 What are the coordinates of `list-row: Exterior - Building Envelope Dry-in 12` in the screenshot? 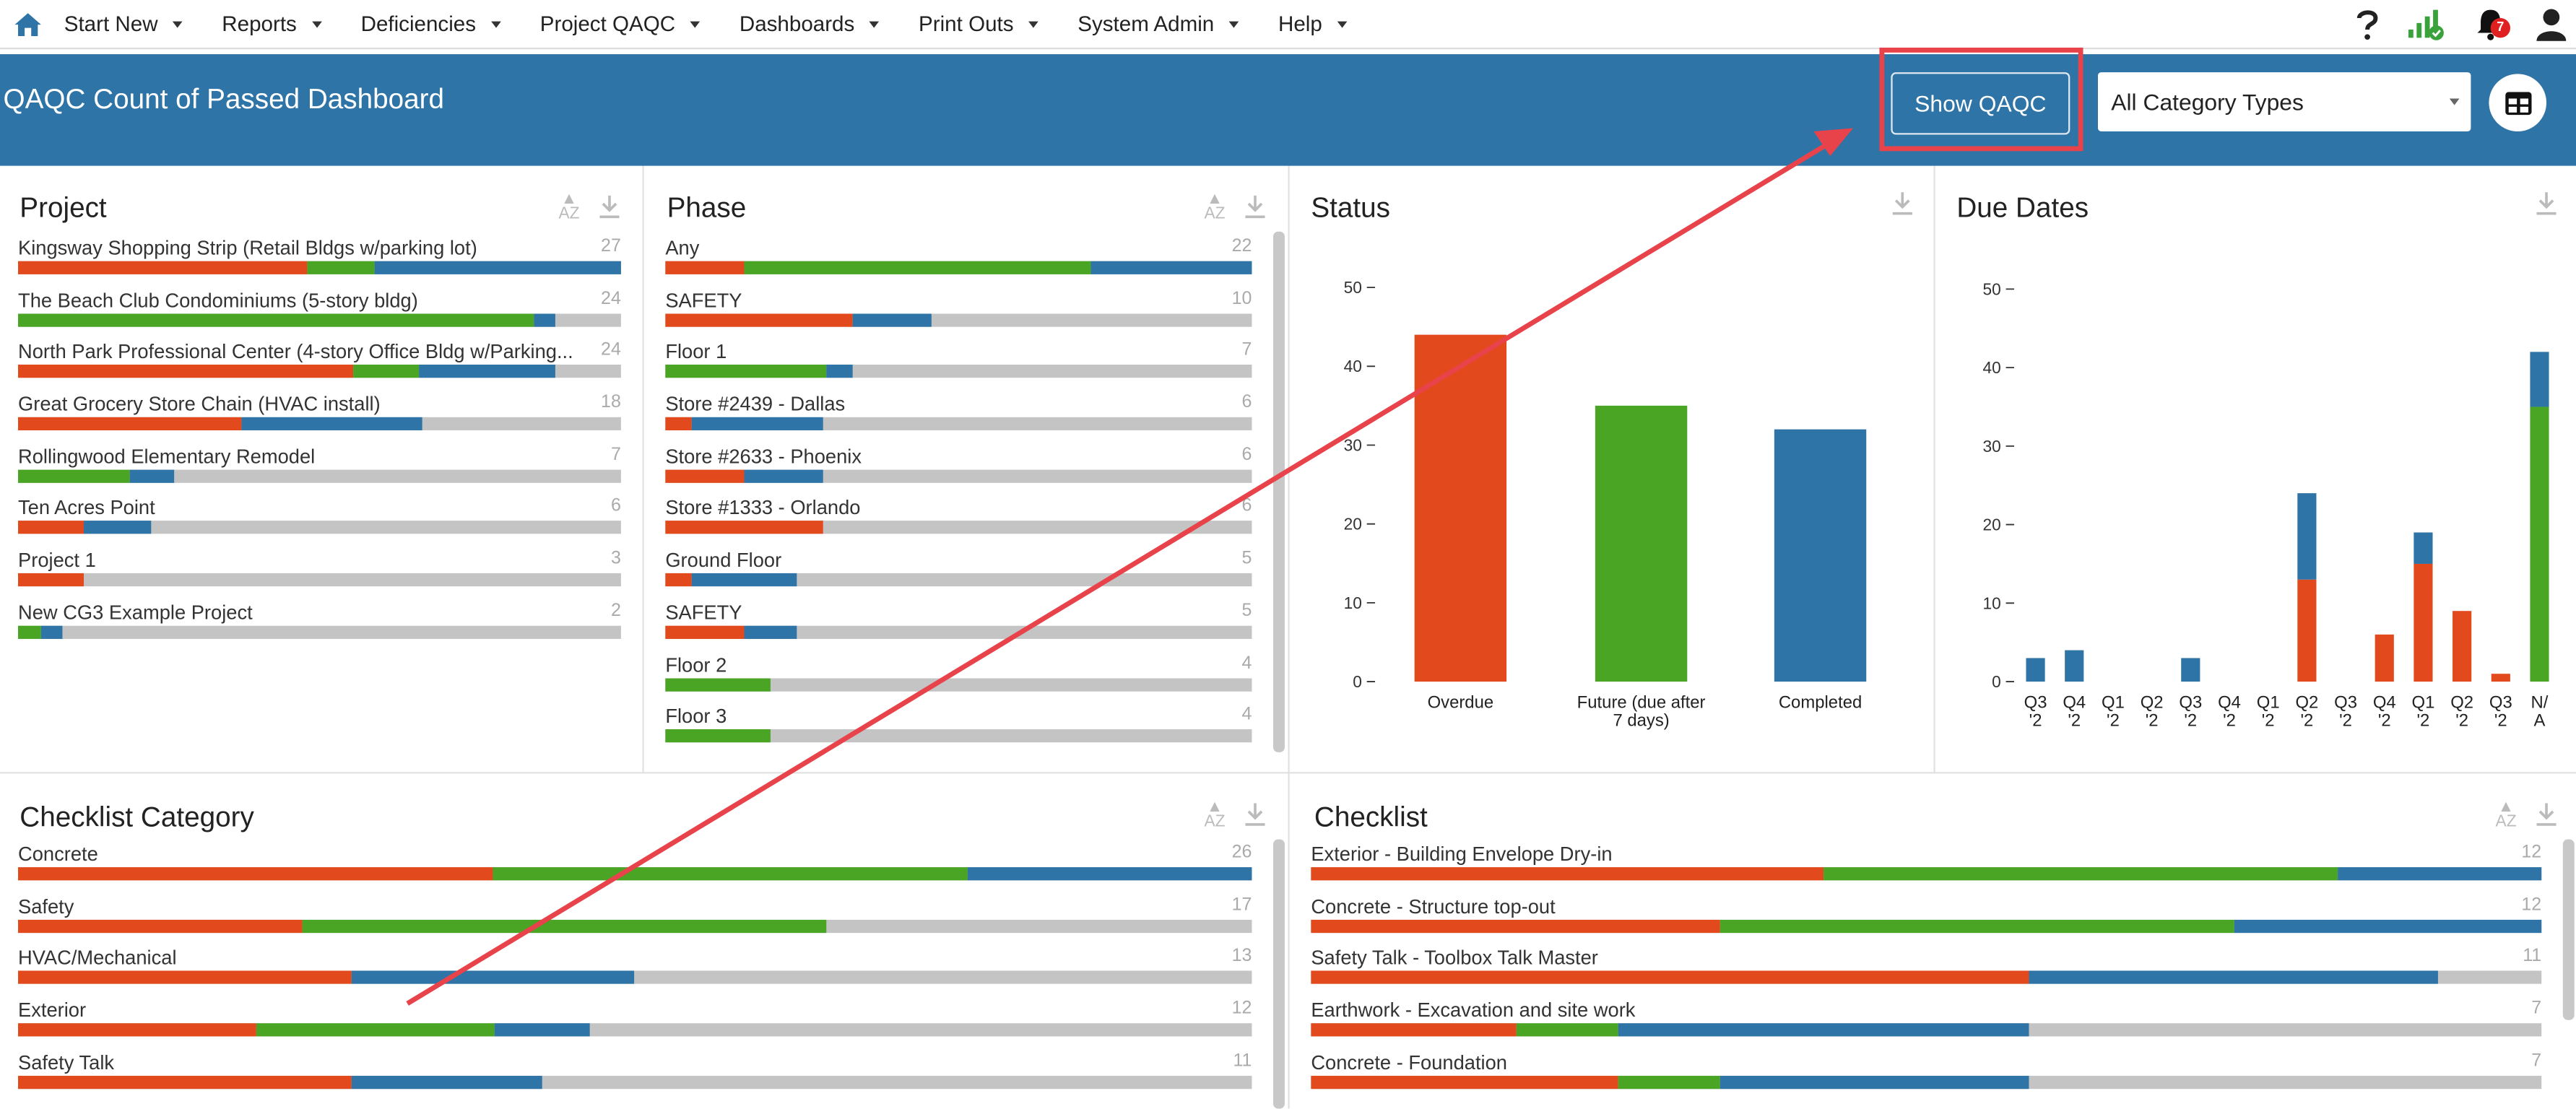 It's located at (1926, 869).